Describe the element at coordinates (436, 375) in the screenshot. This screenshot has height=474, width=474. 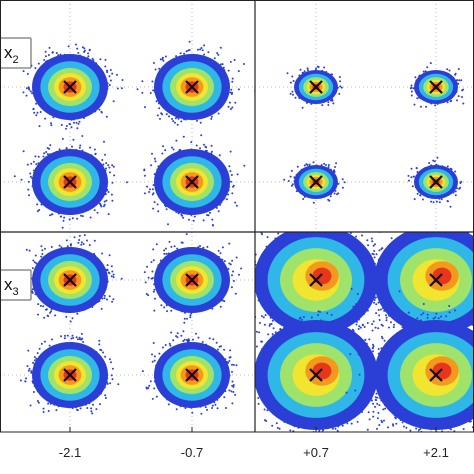
I see `cross-marker` at that location.